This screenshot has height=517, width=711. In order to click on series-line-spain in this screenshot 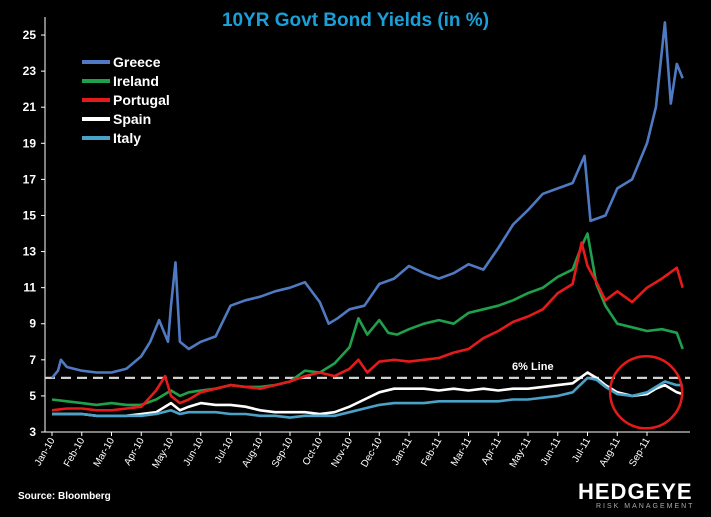, I will do `click(368, 394)`.